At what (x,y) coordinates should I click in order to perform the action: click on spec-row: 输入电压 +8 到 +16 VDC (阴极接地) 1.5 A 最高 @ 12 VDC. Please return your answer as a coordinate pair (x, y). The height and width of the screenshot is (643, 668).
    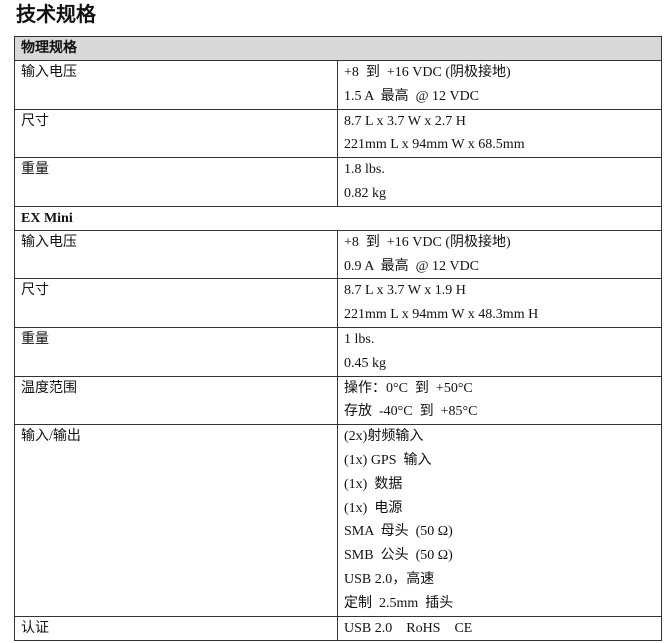
    Looking at the image, I should click on (338, 85).